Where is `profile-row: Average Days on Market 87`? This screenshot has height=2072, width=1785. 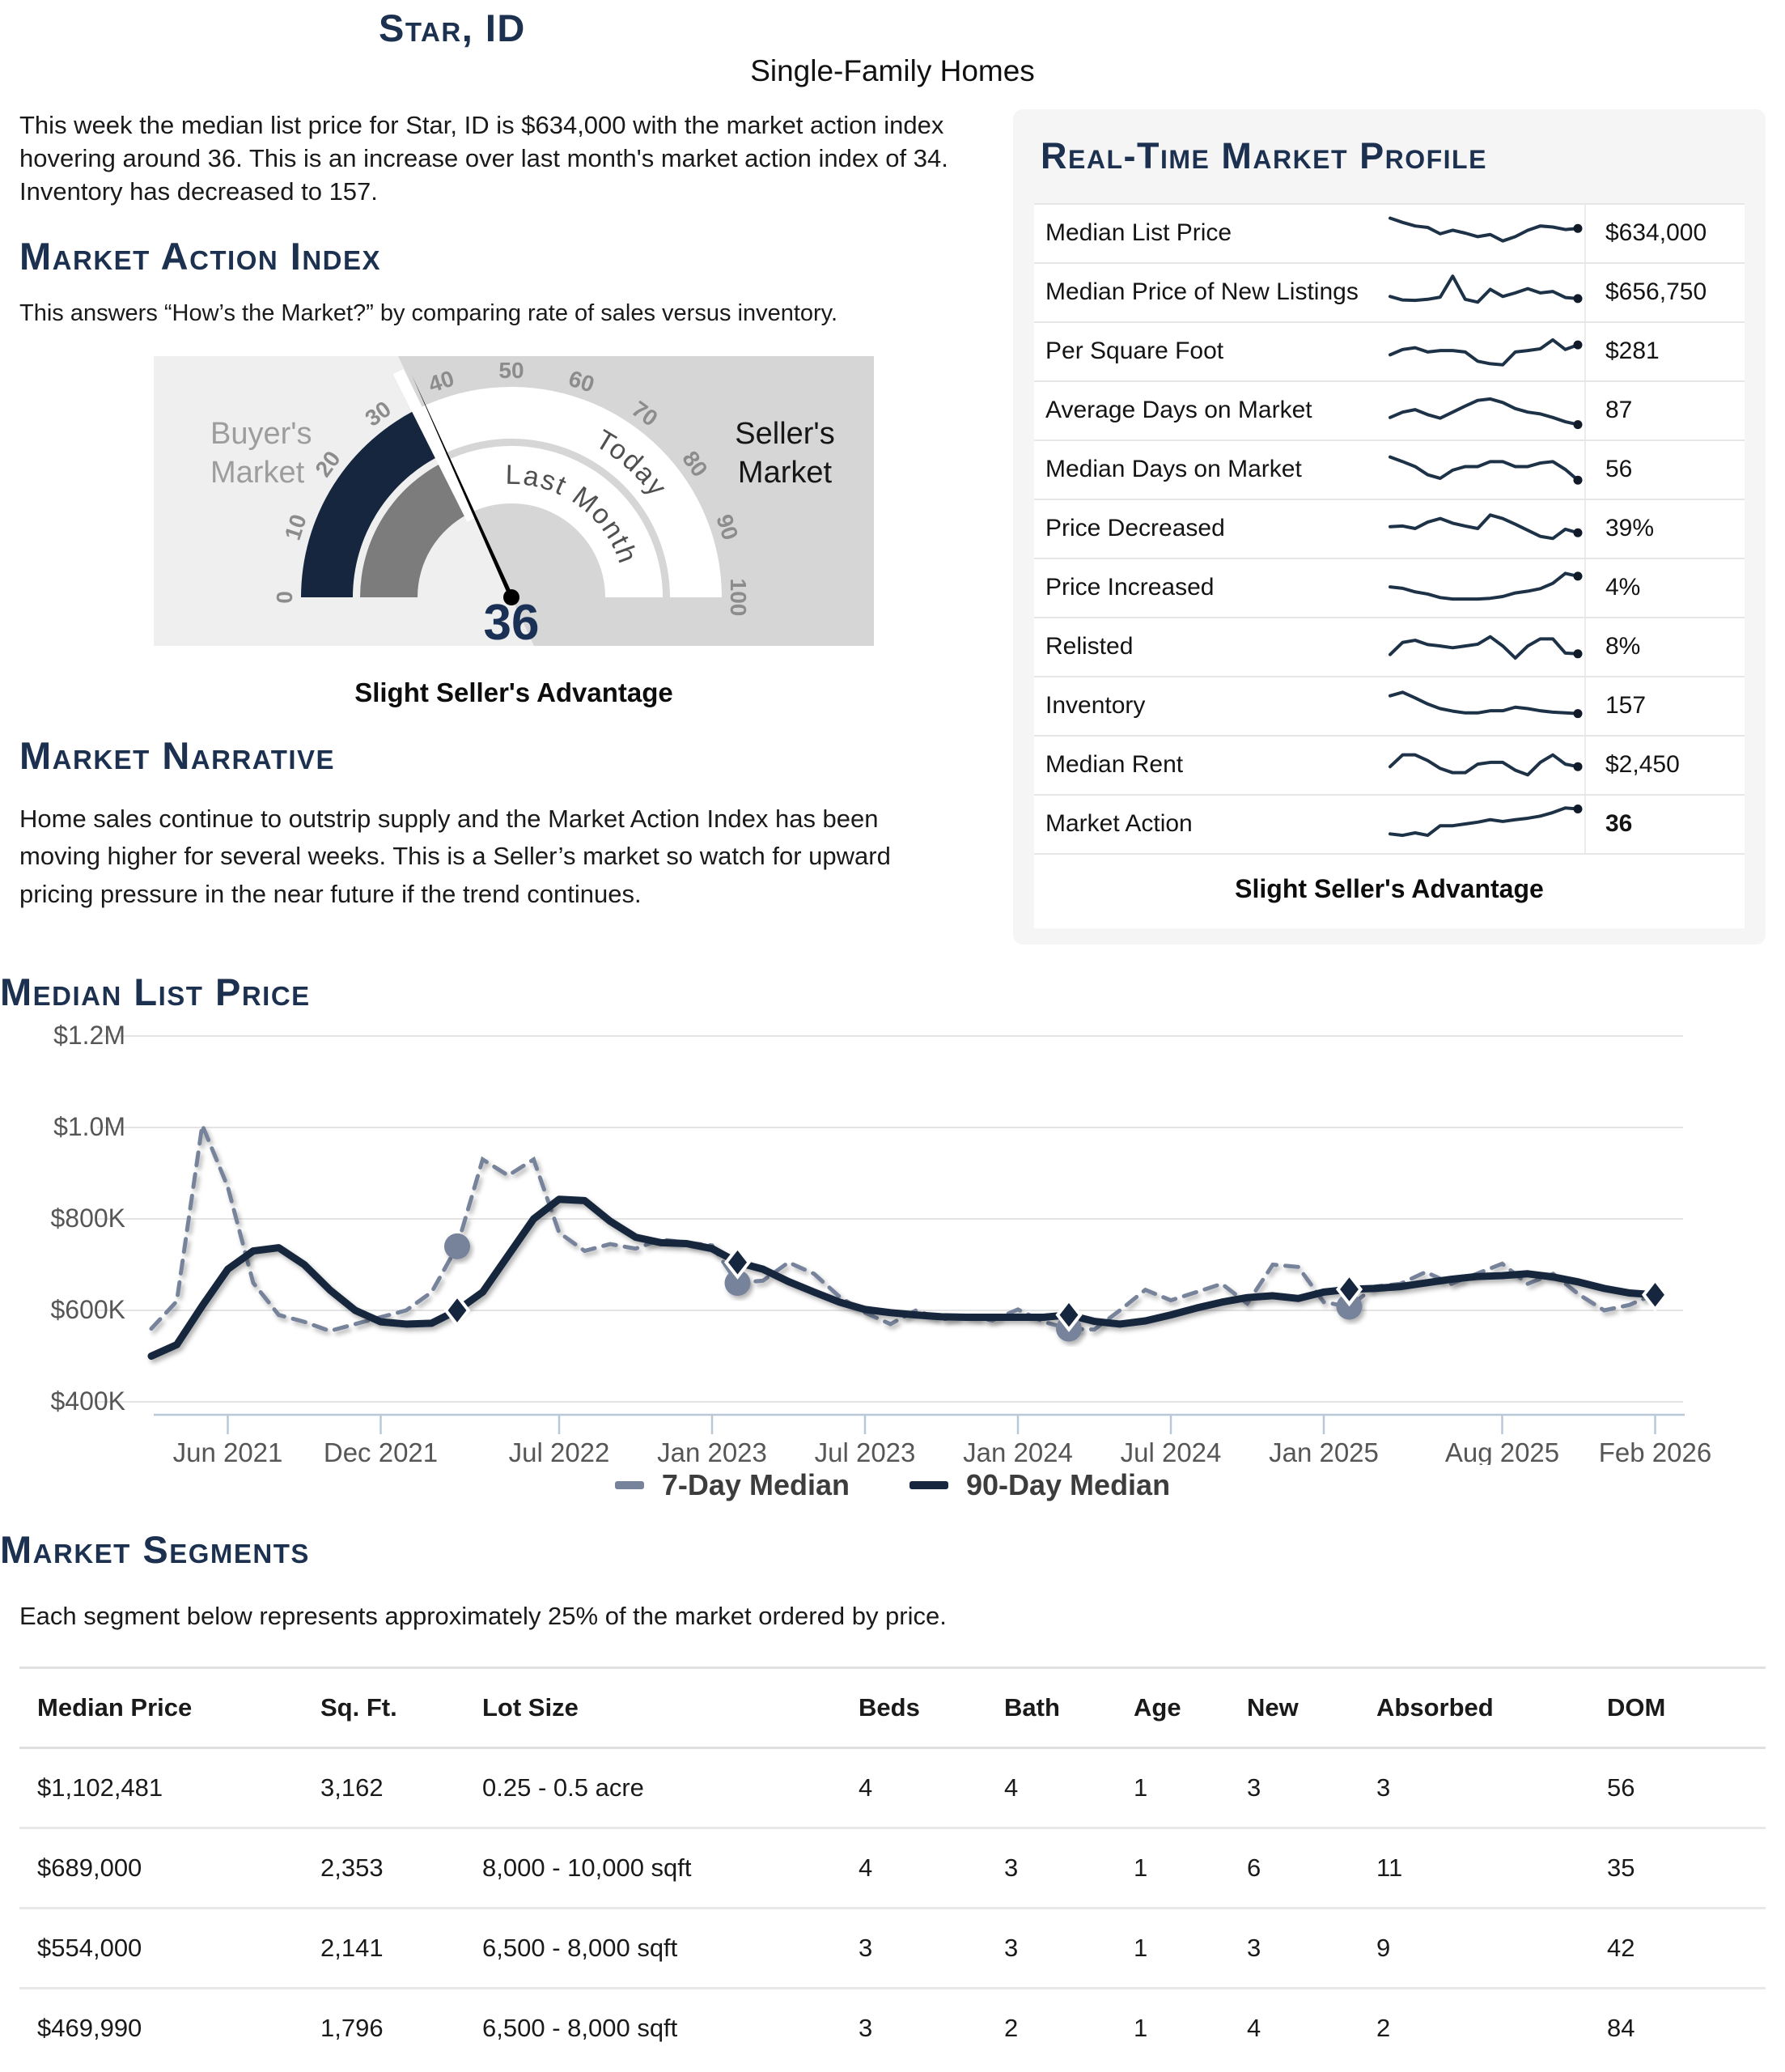 profile-row: Average Days on Market 87 is located at coordinates (1389, 411).